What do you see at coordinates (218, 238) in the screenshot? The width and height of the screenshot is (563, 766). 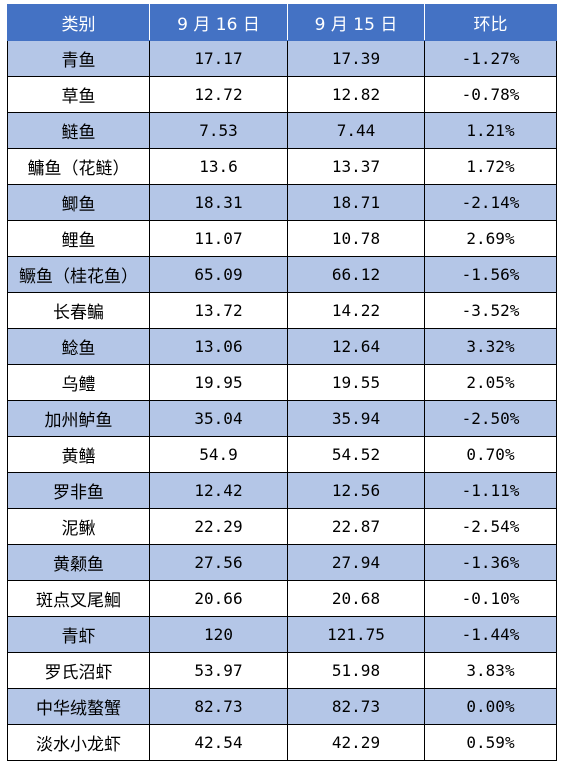 I see `sep16-price-cell: 11.07` at bounding box center [218, 238].